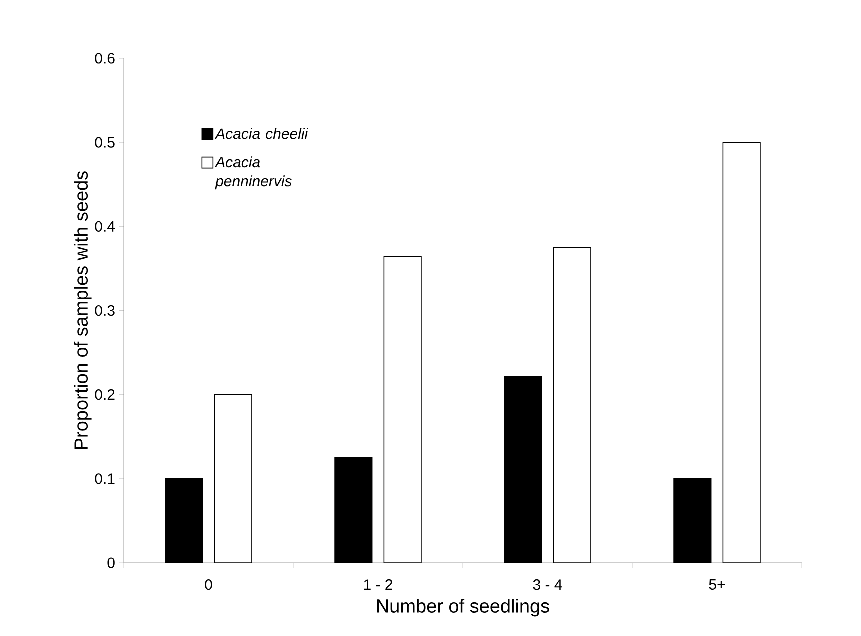 Image resolution: width=861 pixels, height=636 pixels. Describe the element at coordinates (105, 58) in the screenshot. I see `y-tick-label: 0.6` at that location.